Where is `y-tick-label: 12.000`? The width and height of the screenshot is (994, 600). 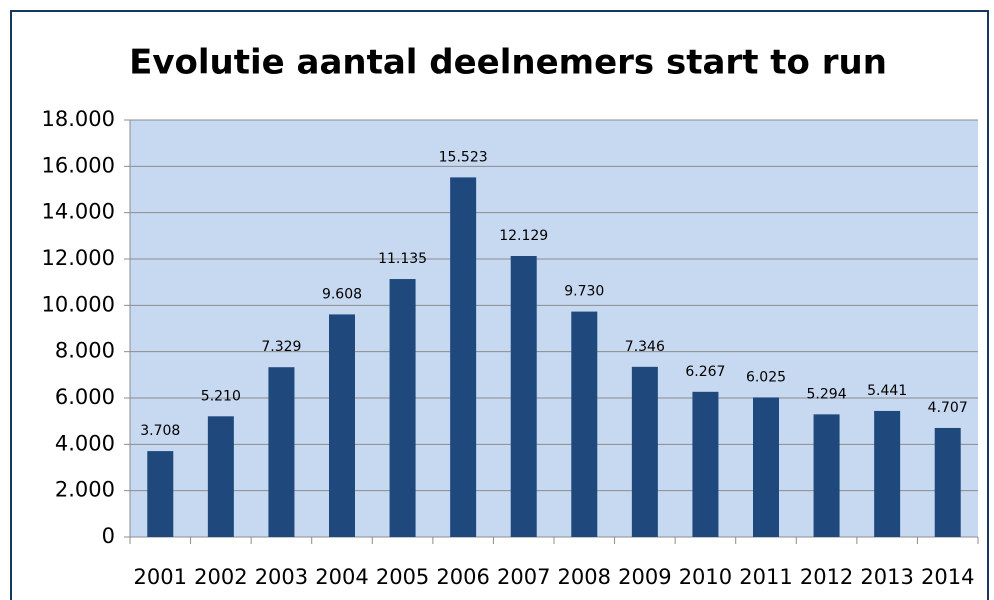 y-tick-label: 12.000 is located at coordinates (78, 258).